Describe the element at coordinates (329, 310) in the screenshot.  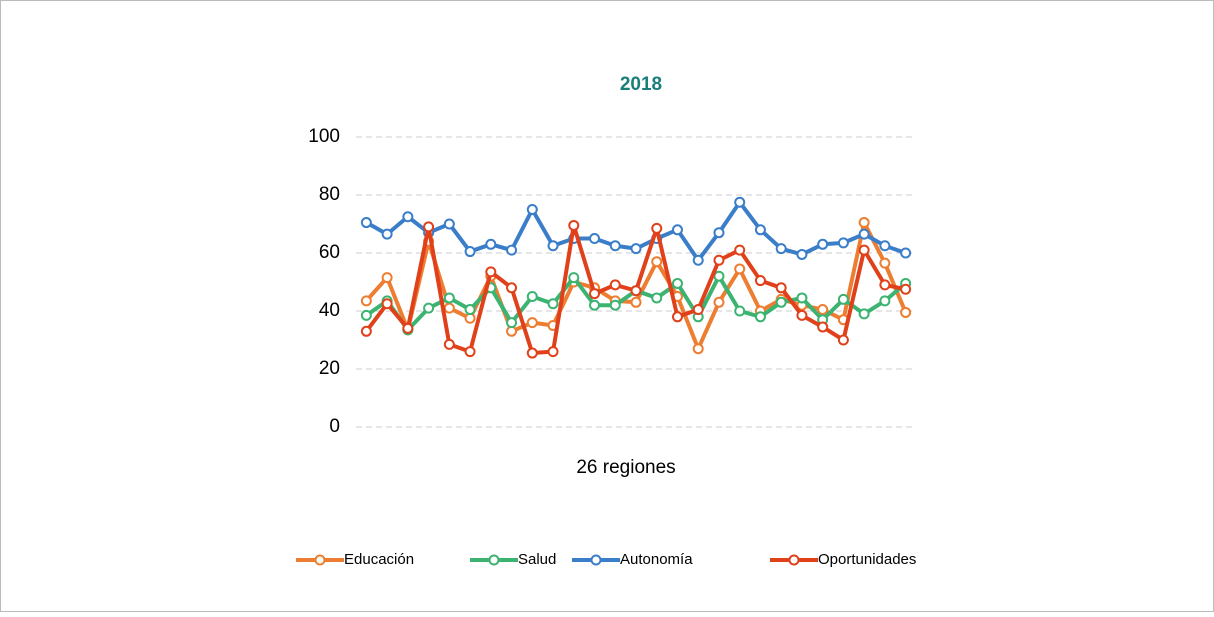
I see `y-tick-label: 40` at that location.